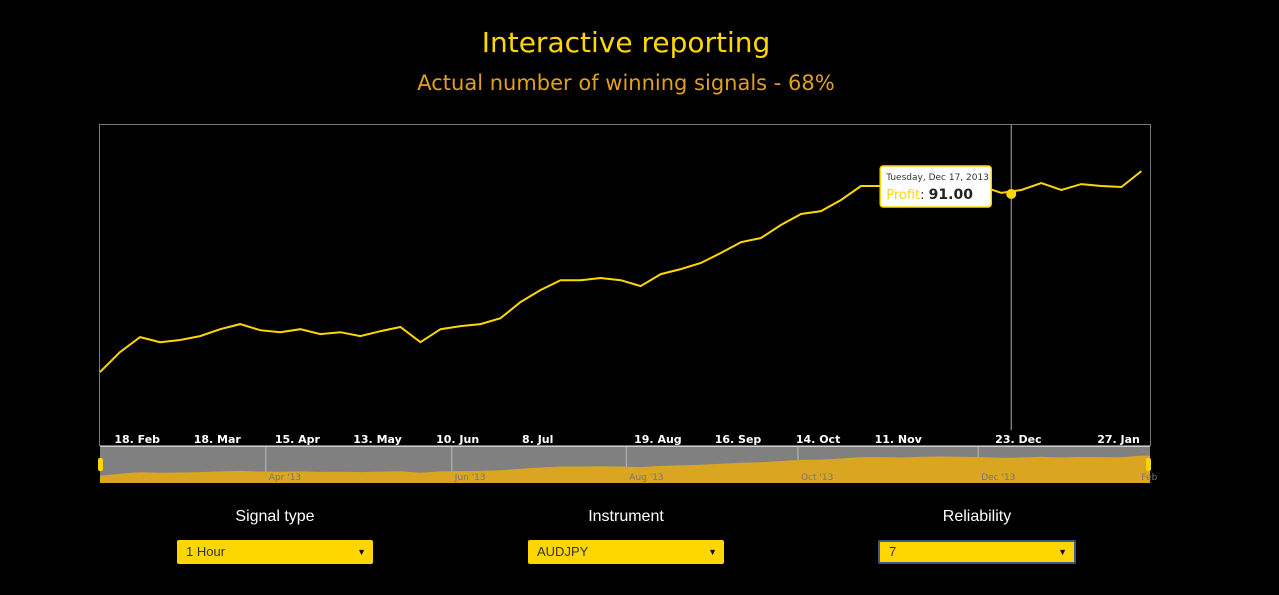 The image size is (1279, 595). I want to click on tooltip-date: Tuesday, Dec 17, 2013, so click(937, 178).